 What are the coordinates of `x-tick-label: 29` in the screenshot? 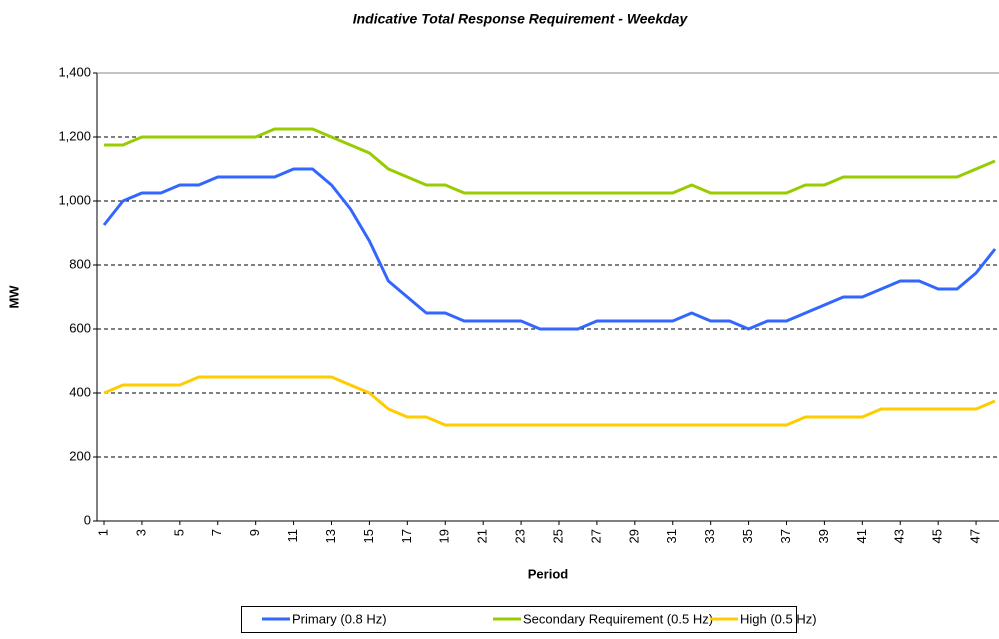 It's located at (633, 536).